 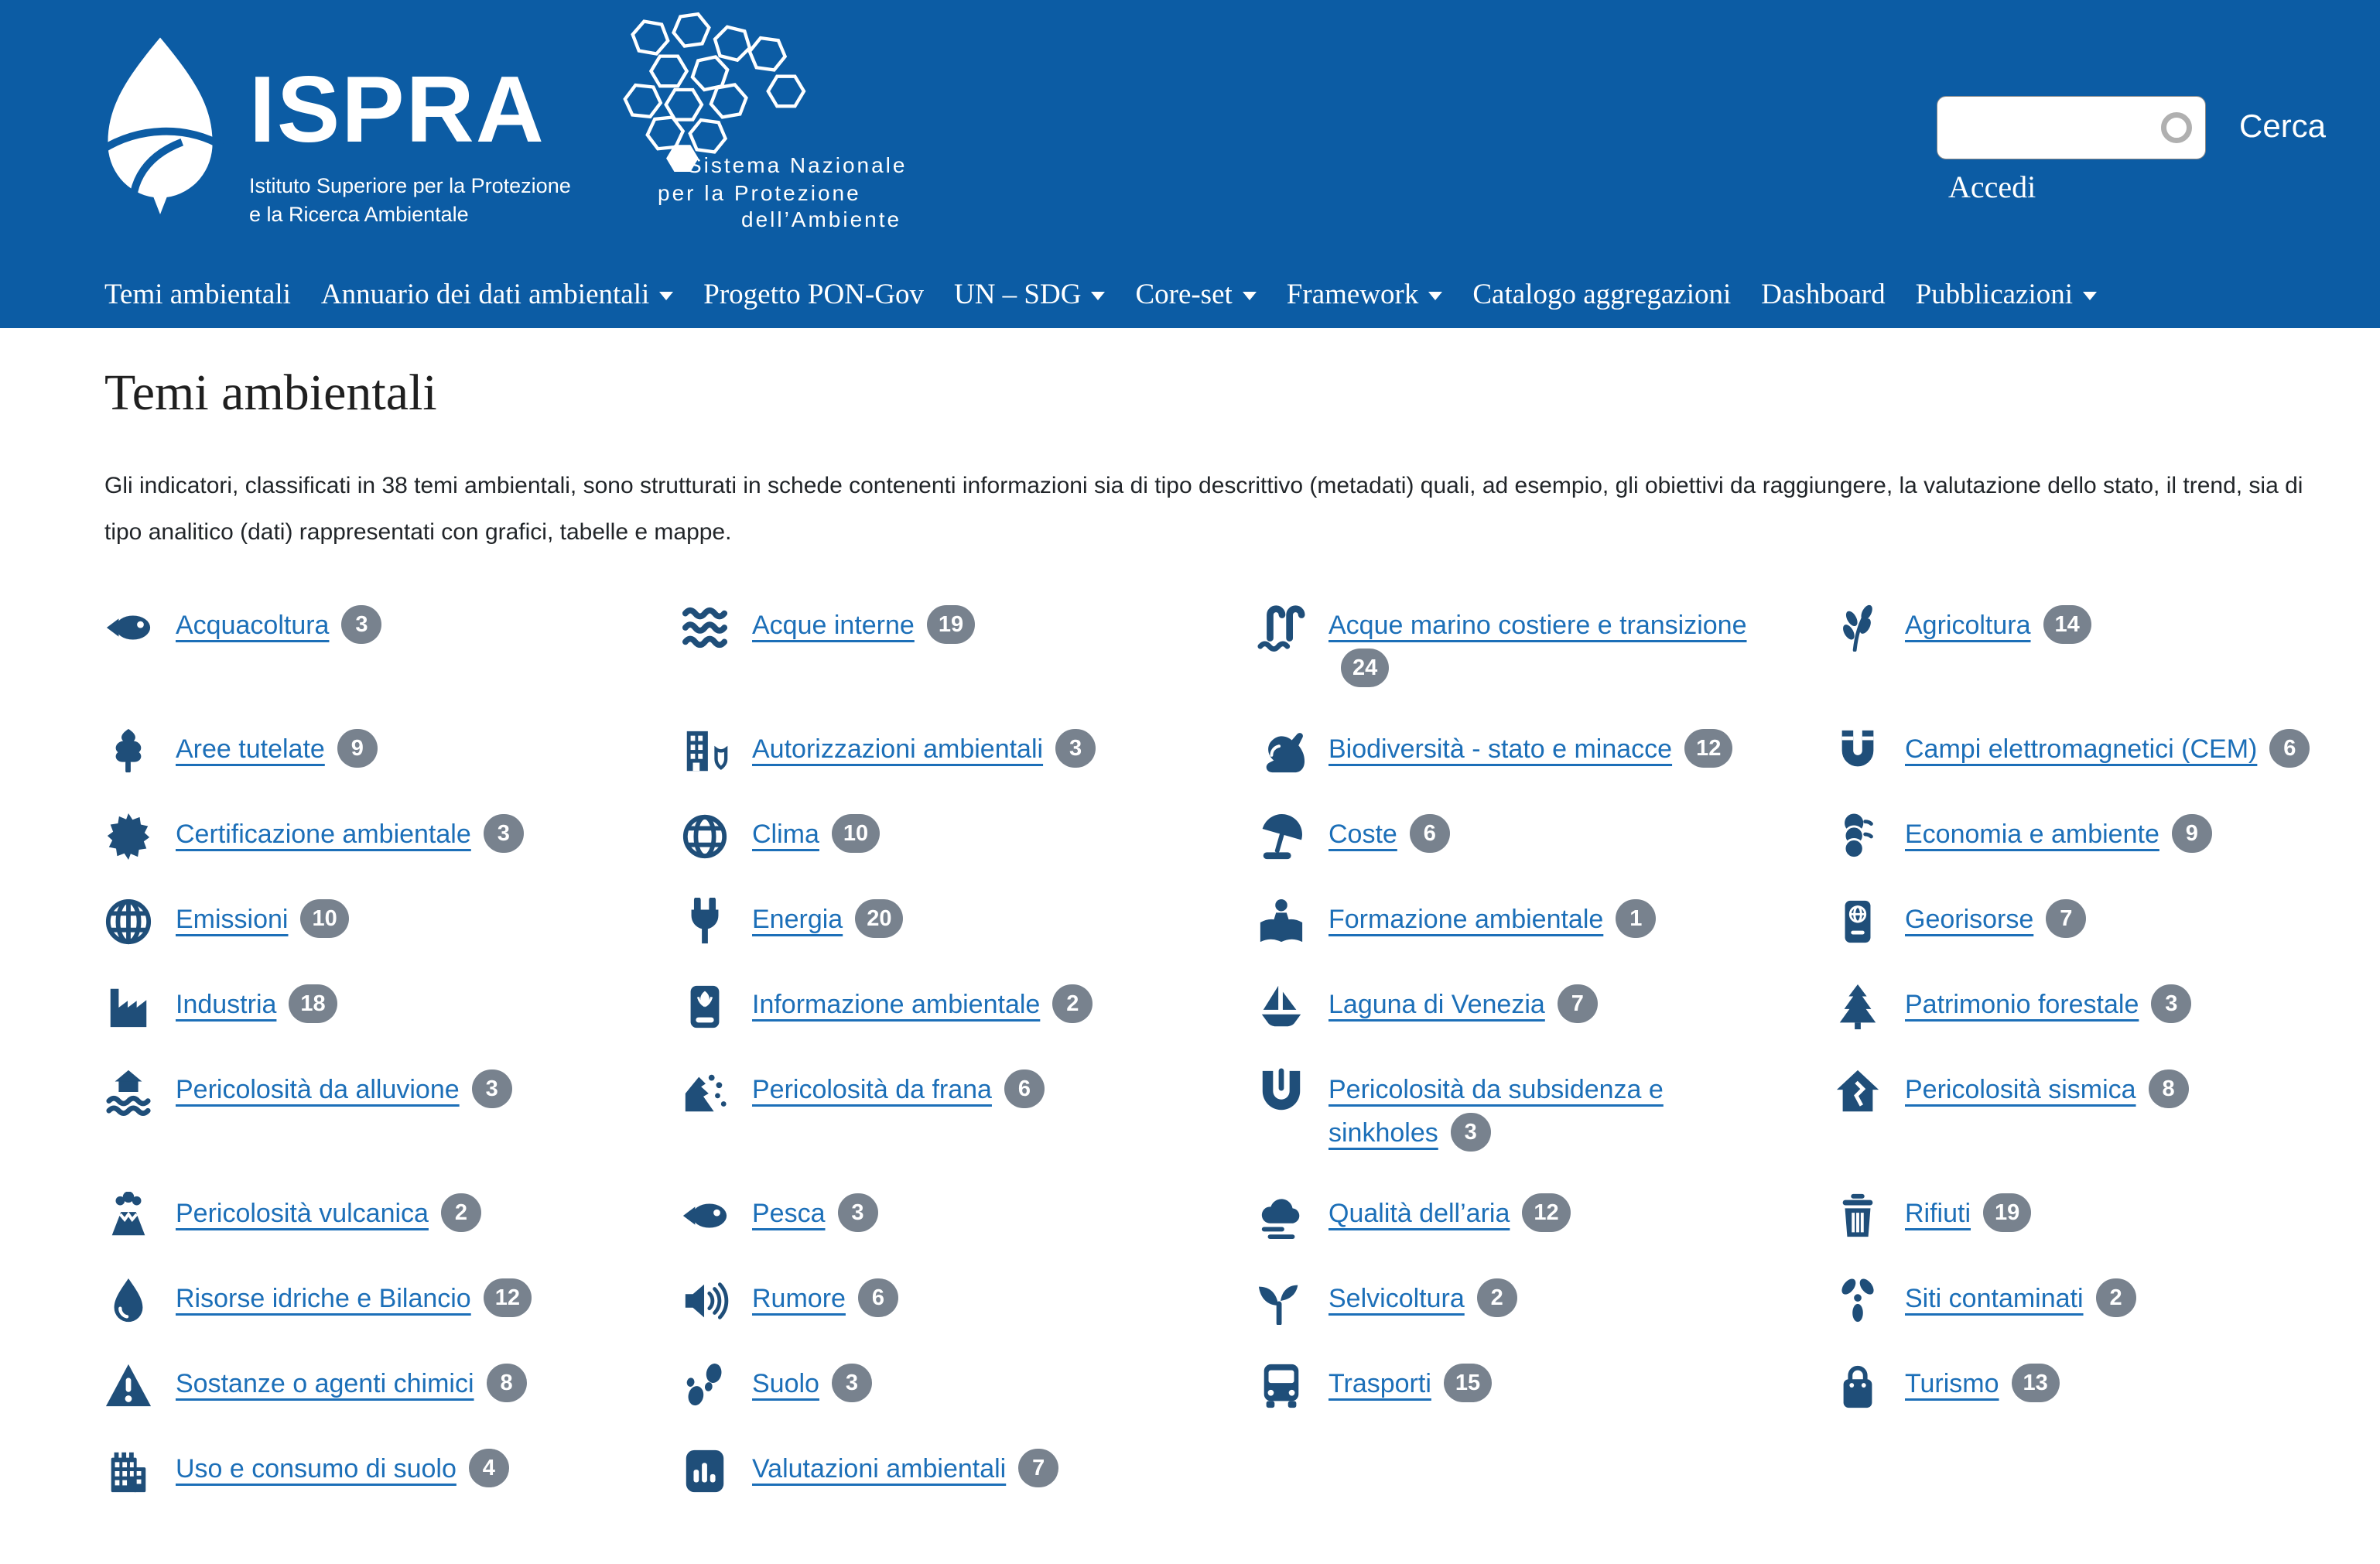 I want to click on search-icon, so click(x=2176, y=127).